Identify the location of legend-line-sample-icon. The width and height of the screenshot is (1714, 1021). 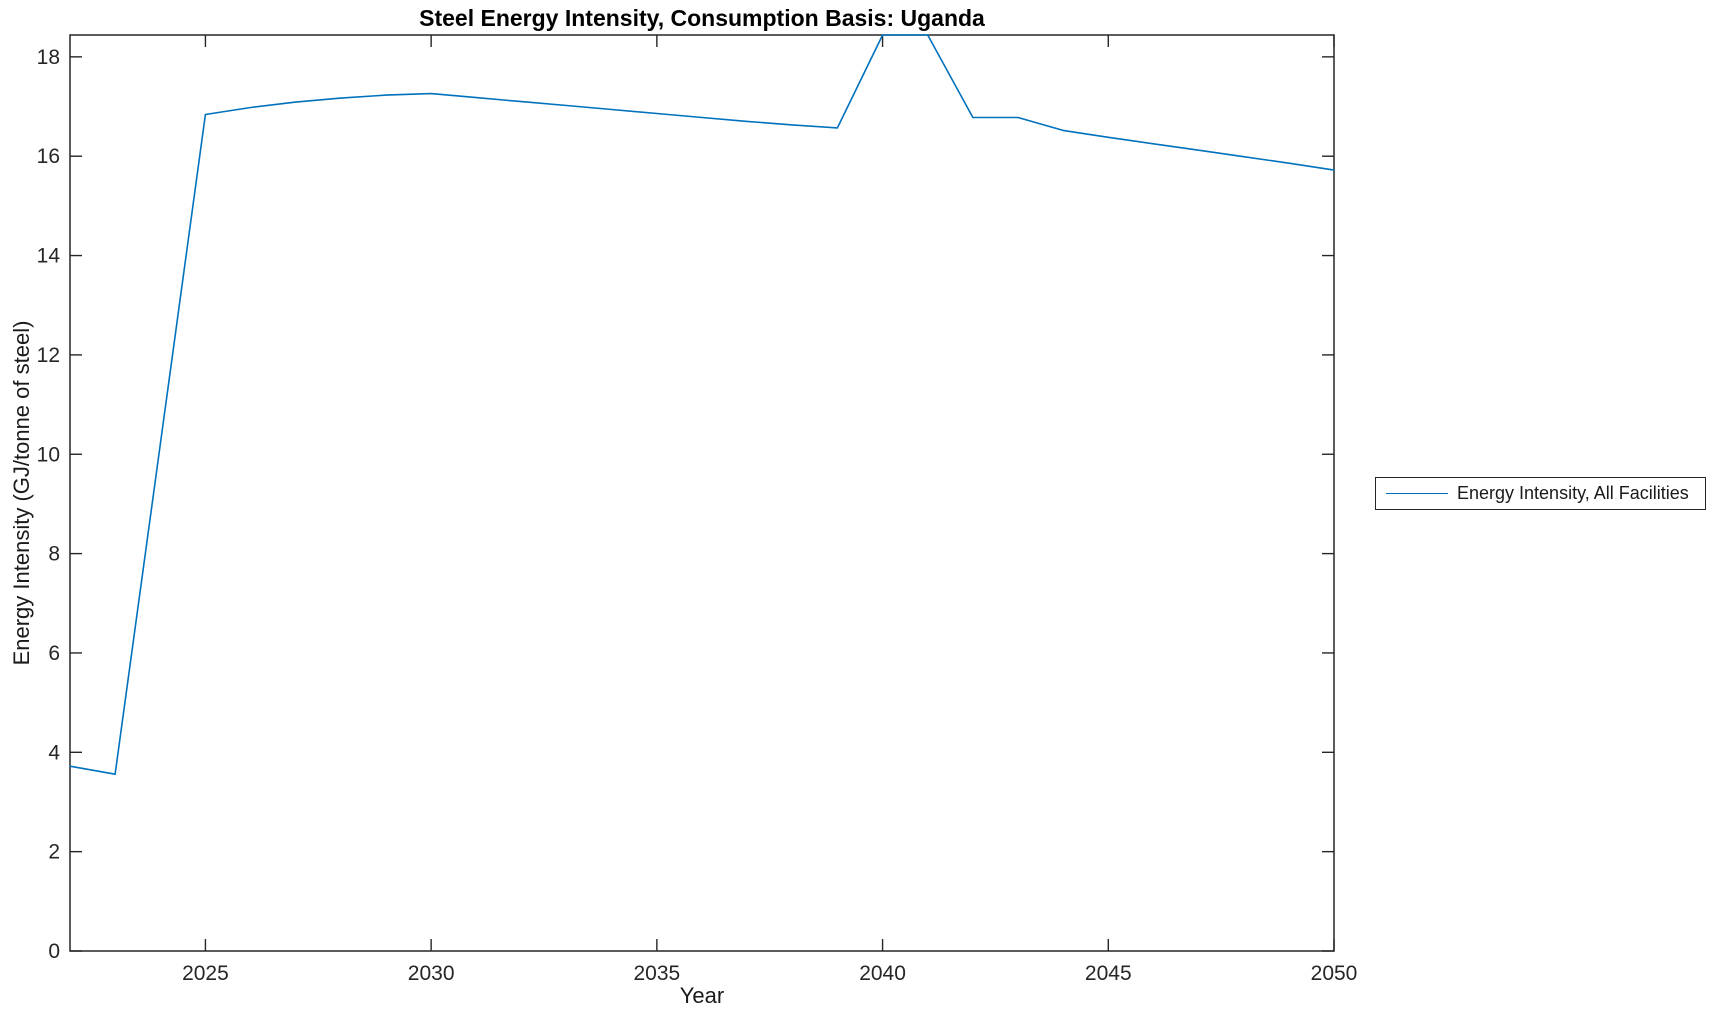
(1417, 493).